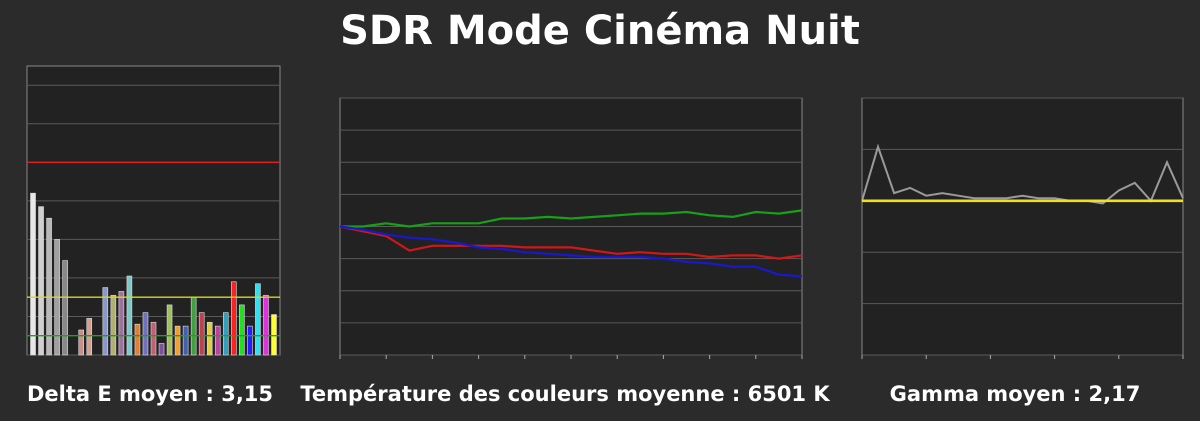 This screenshot has height=421, width=1200. I want to click on delta-e-chart, so click(153, 210).